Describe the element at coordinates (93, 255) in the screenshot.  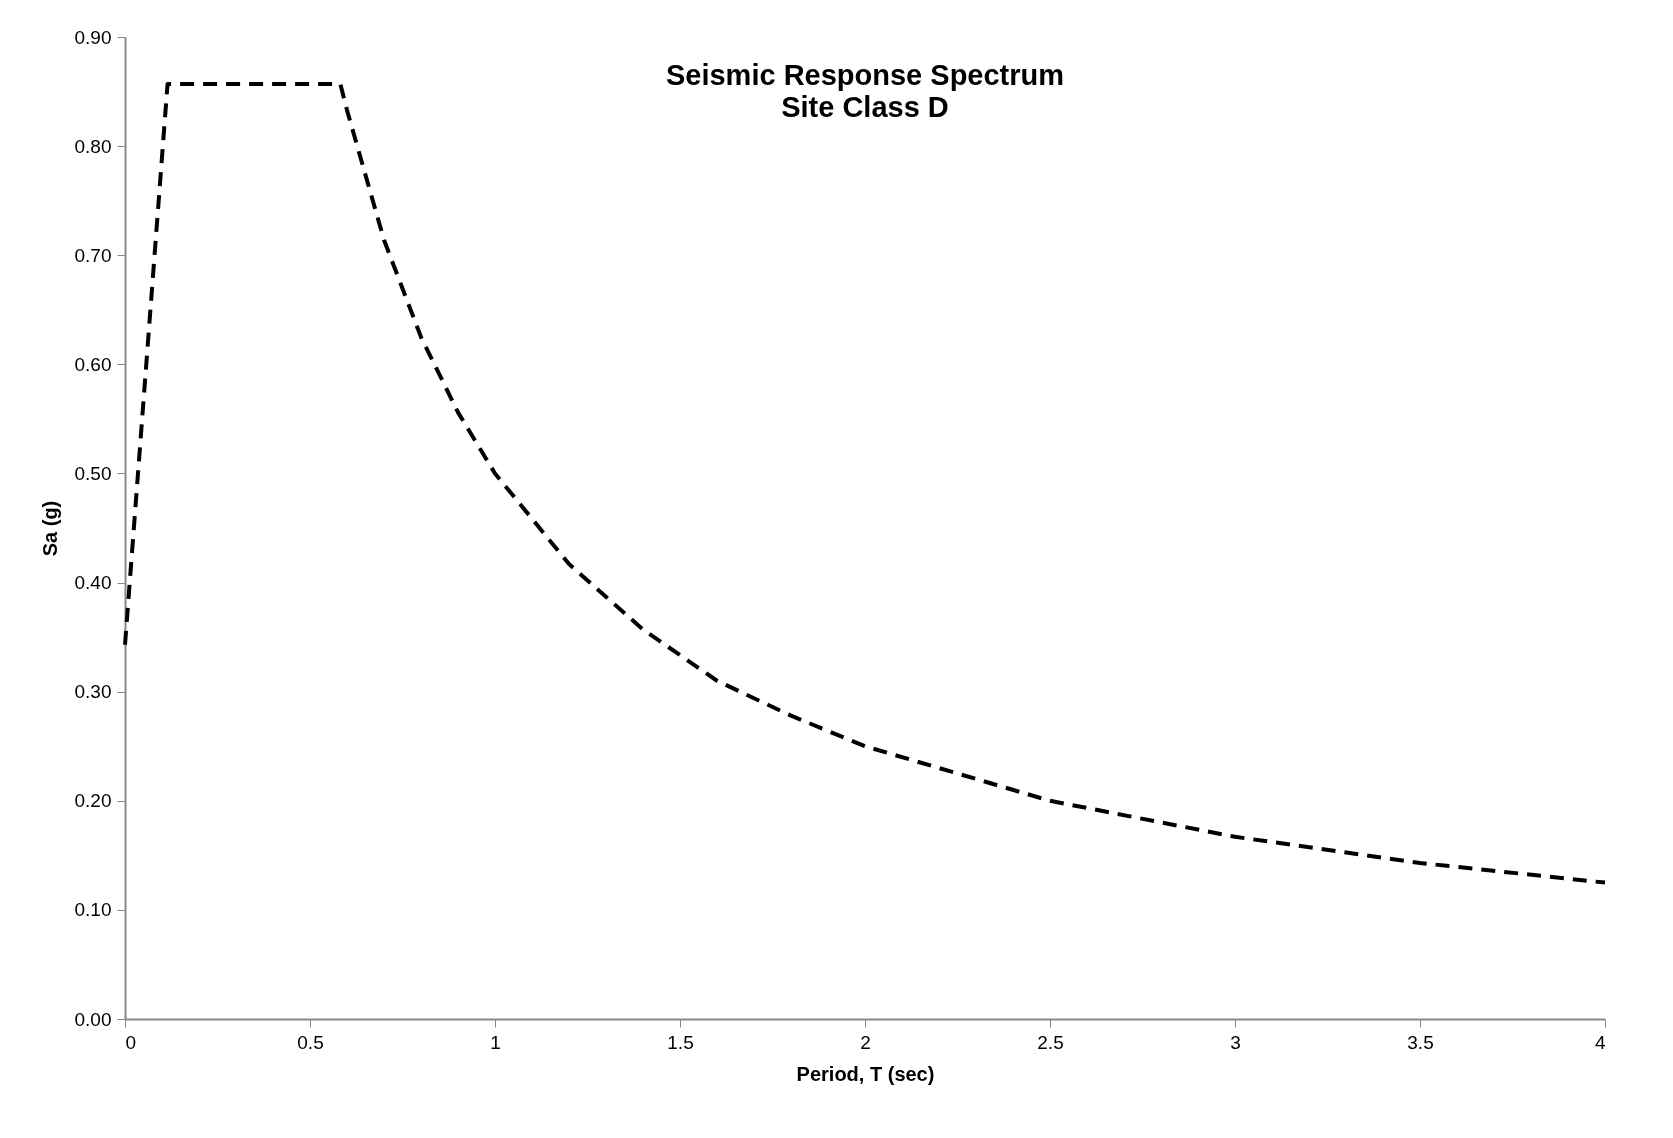
I see `y-tick-label: 0.70` at that location.